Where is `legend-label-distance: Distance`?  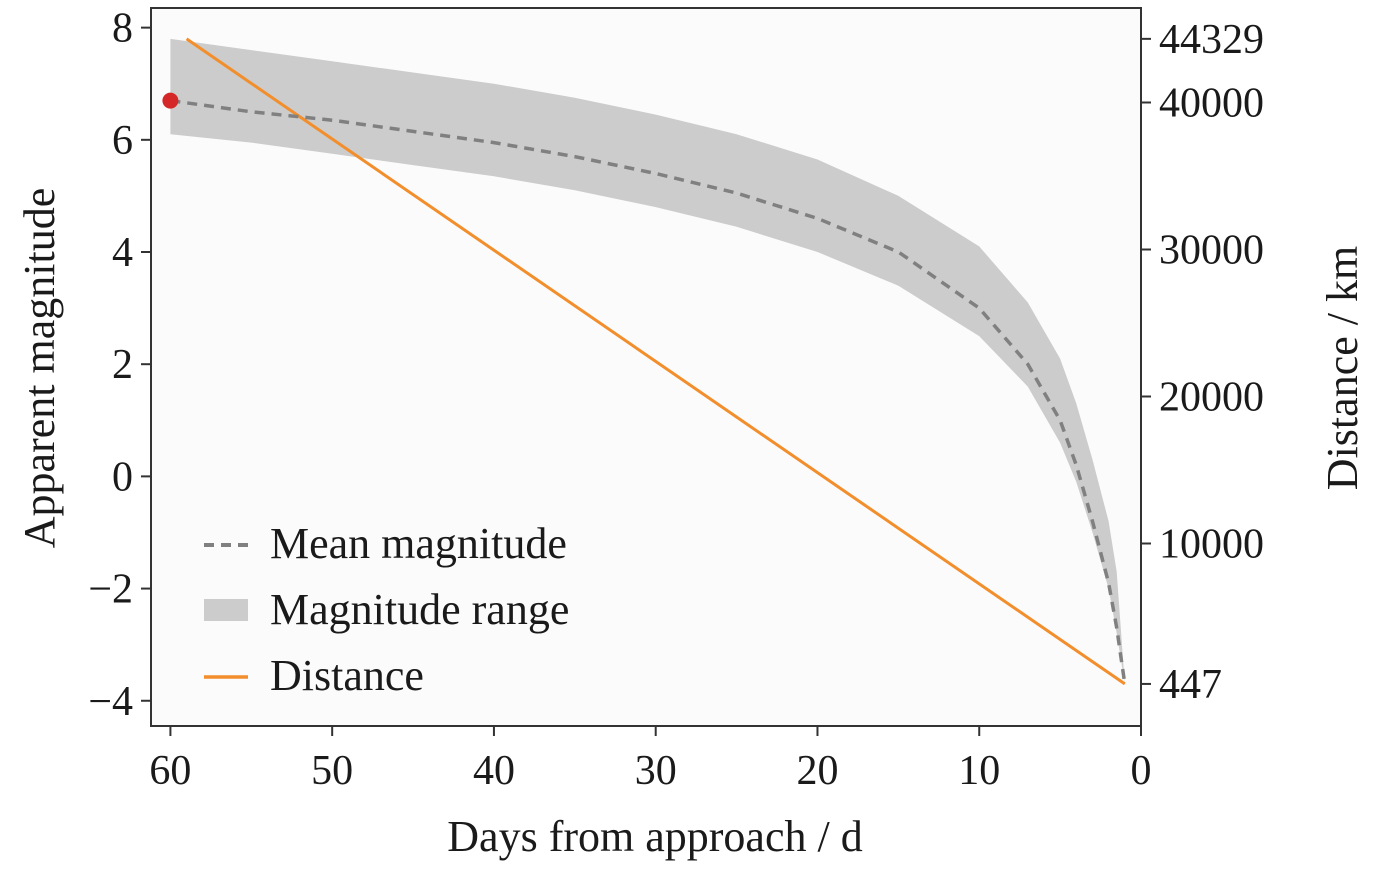
legend-label-distance: Distance is located at coordinates (347, 675).